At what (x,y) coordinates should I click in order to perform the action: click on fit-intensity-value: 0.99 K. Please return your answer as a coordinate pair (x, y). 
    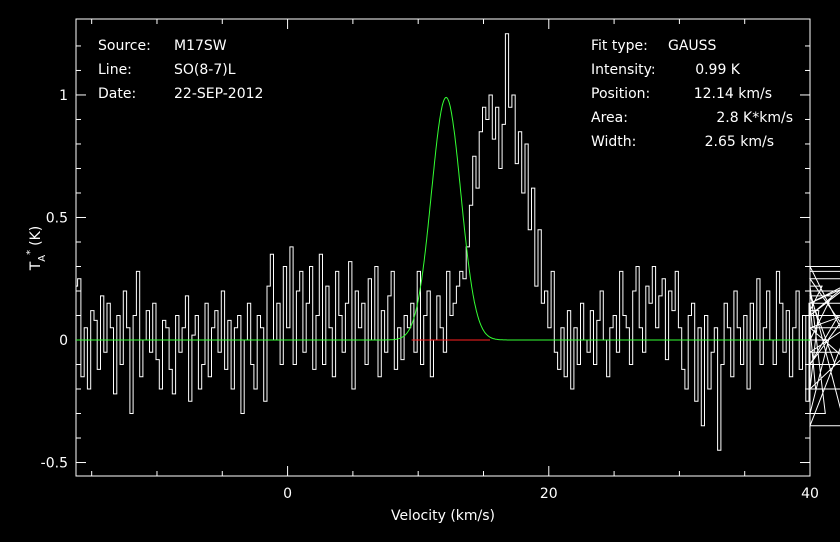
    Looking at the image, I should click on (718, 70).